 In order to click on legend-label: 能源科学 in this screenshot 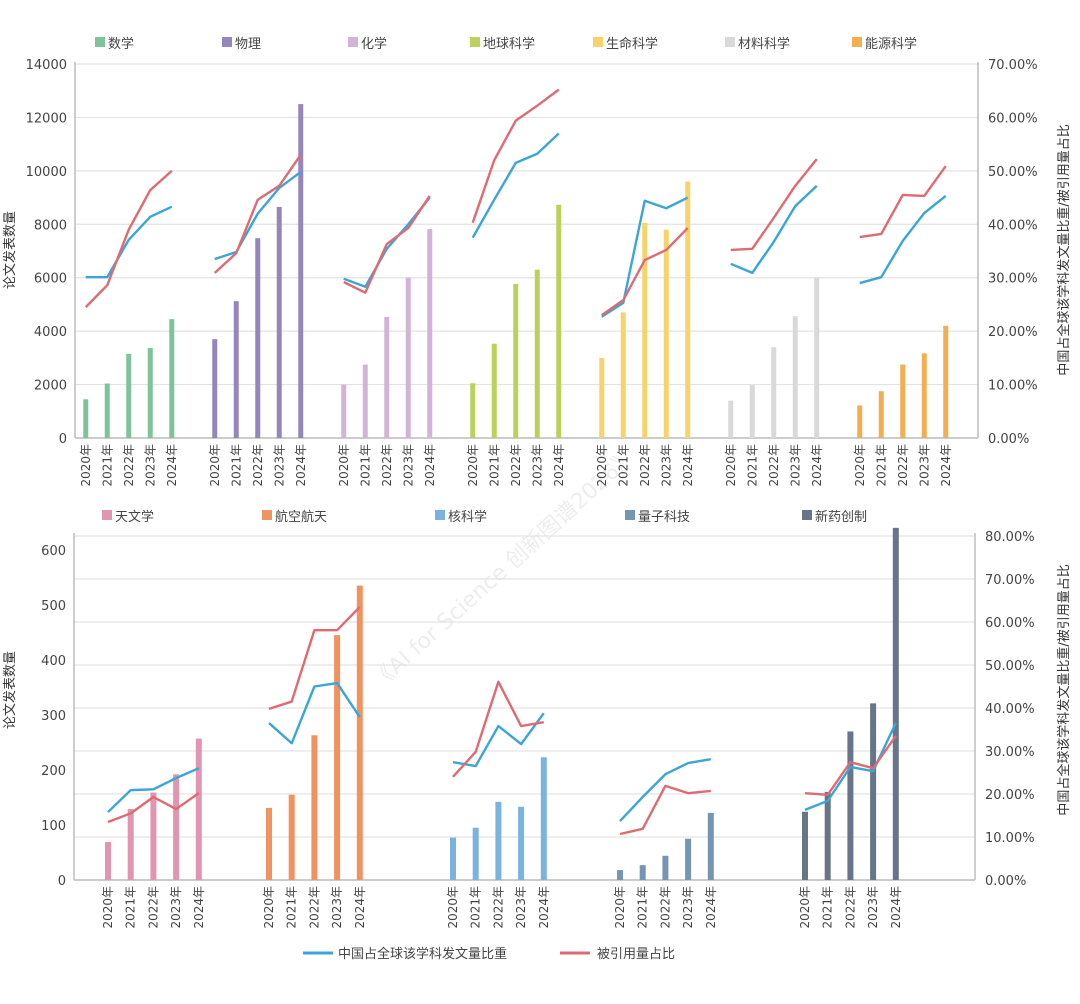, I will do `click(891, 44)`.